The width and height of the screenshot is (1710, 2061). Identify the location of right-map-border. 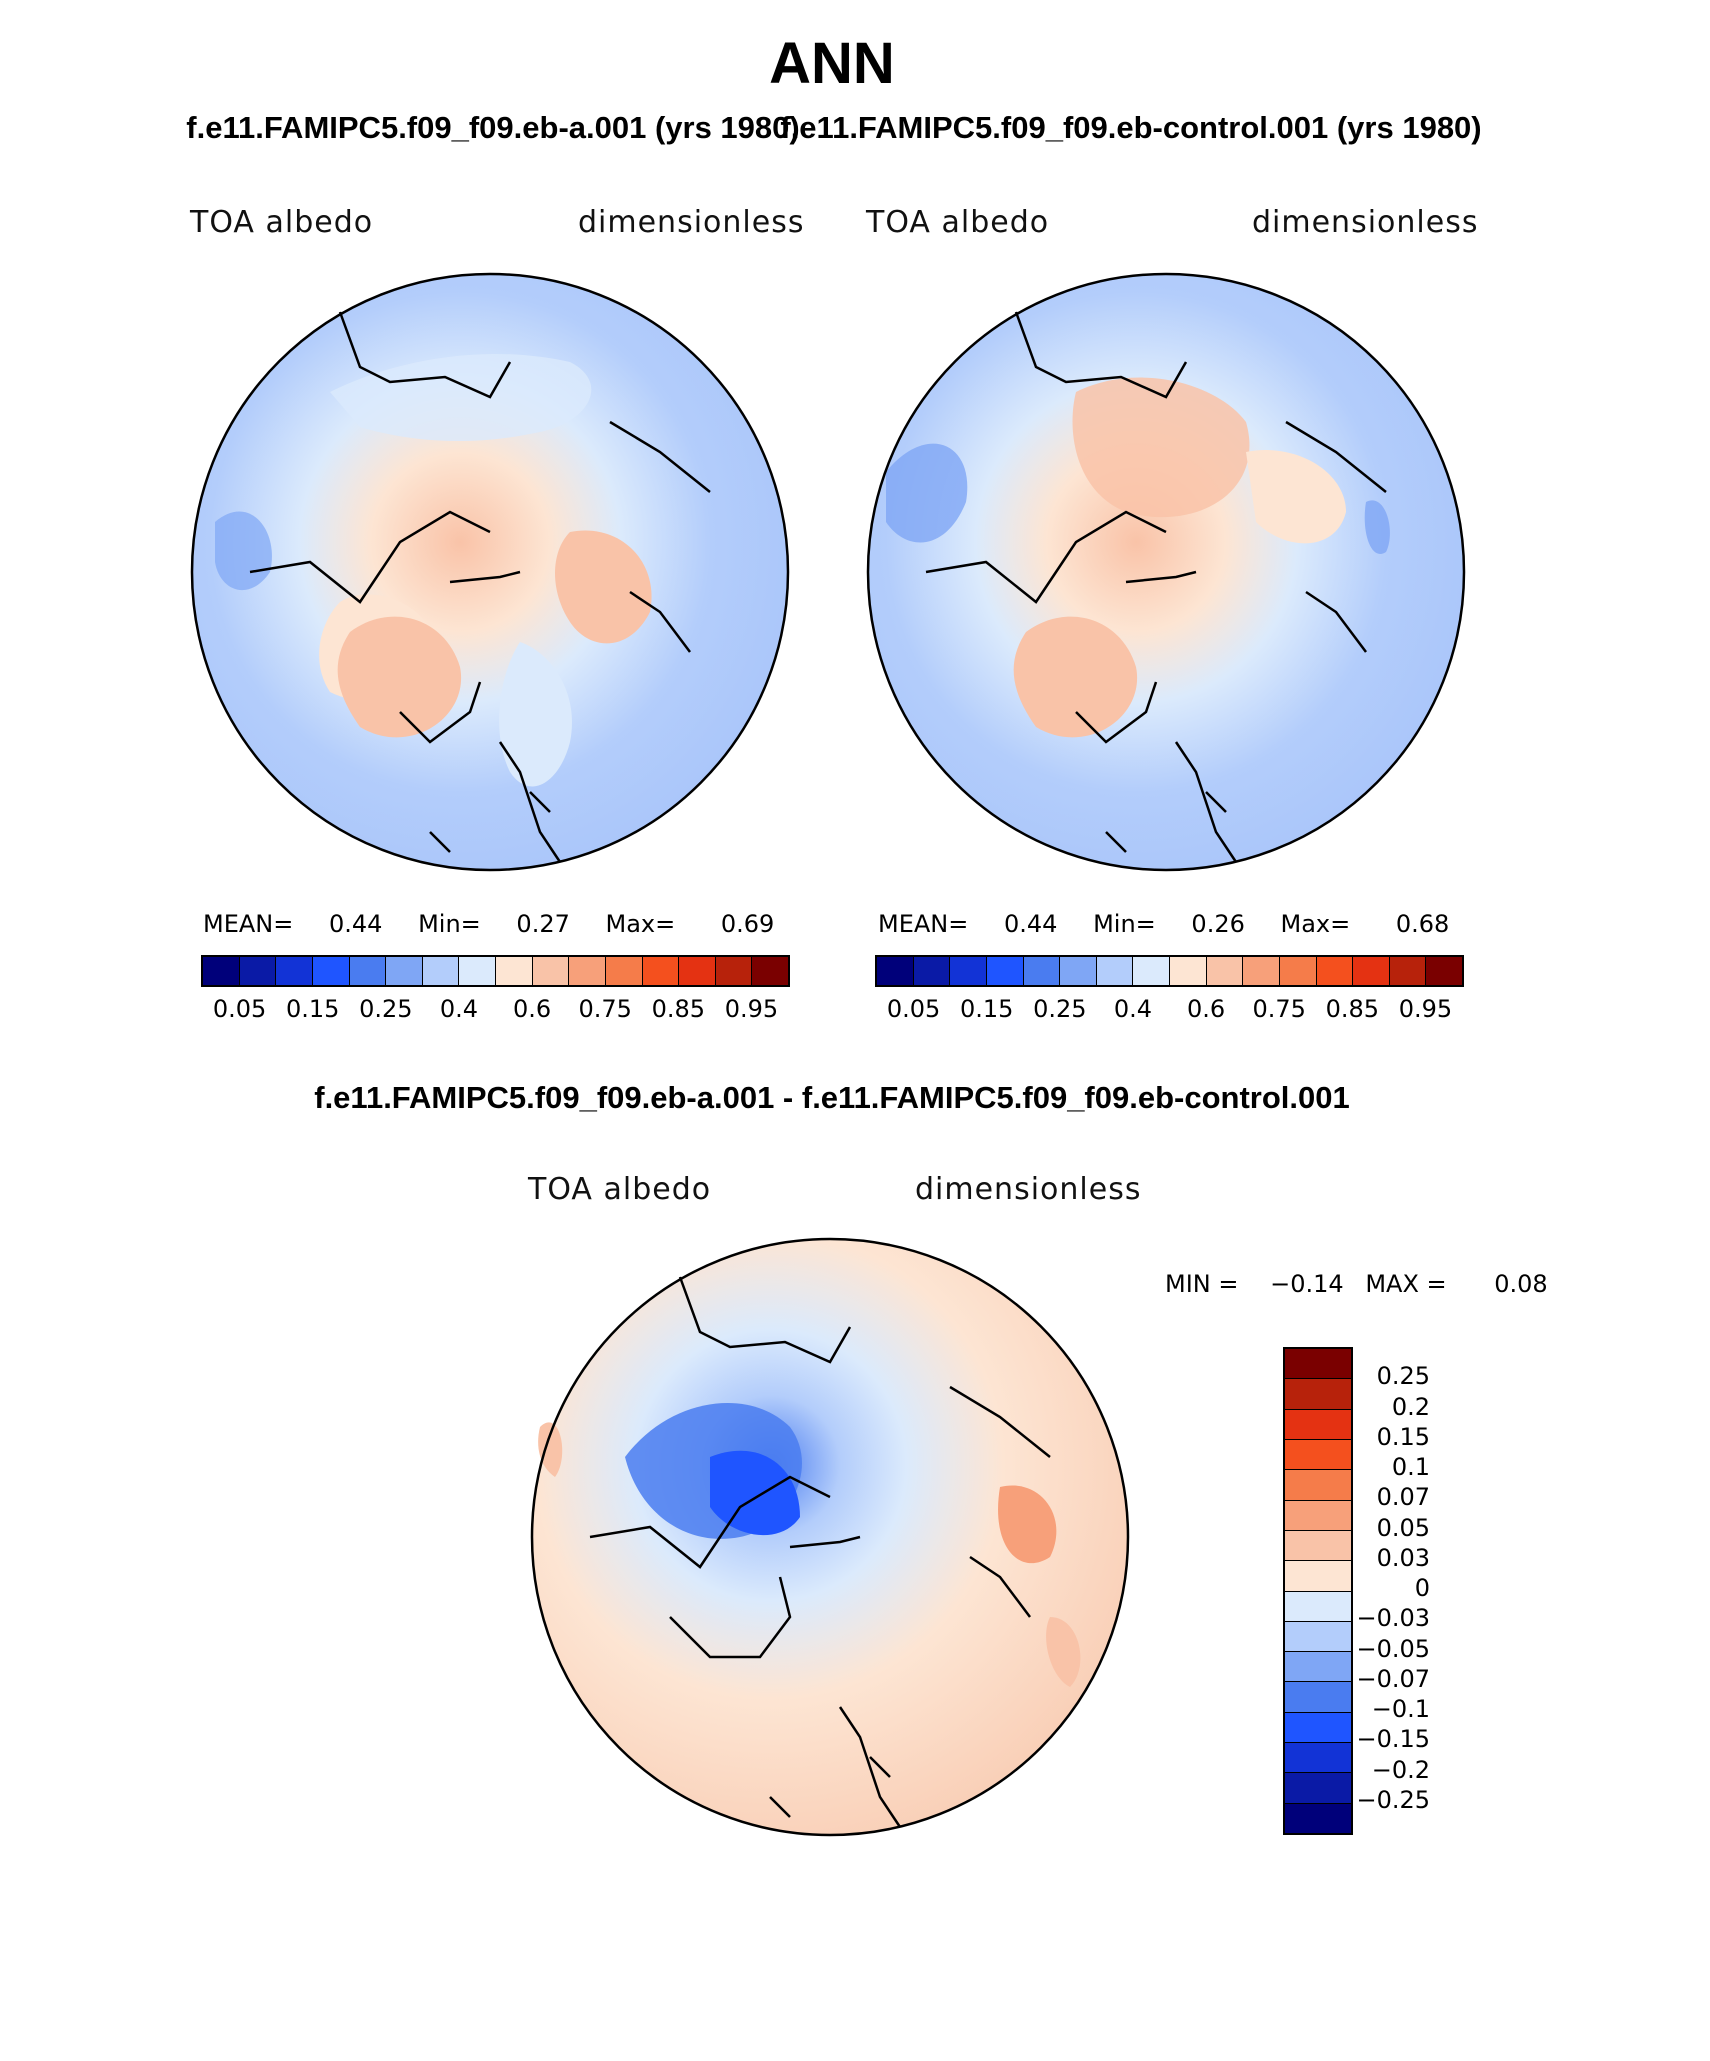
(1166, 572).